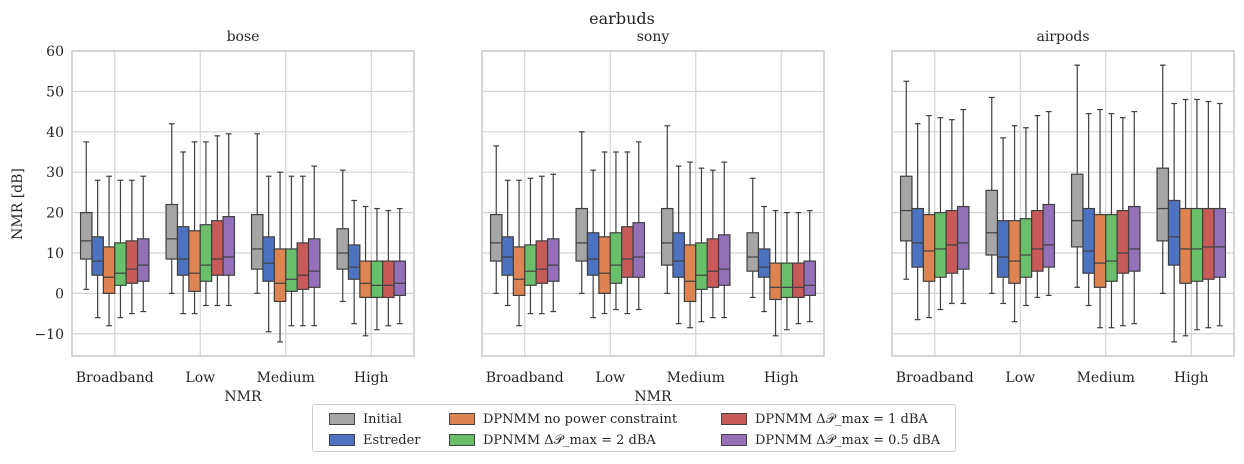 The height and width of the screenshot is (464, 1244). Describe the element at coordinates (392, 440) in the screenshot. I see `legend-label: Estreder` at that location.